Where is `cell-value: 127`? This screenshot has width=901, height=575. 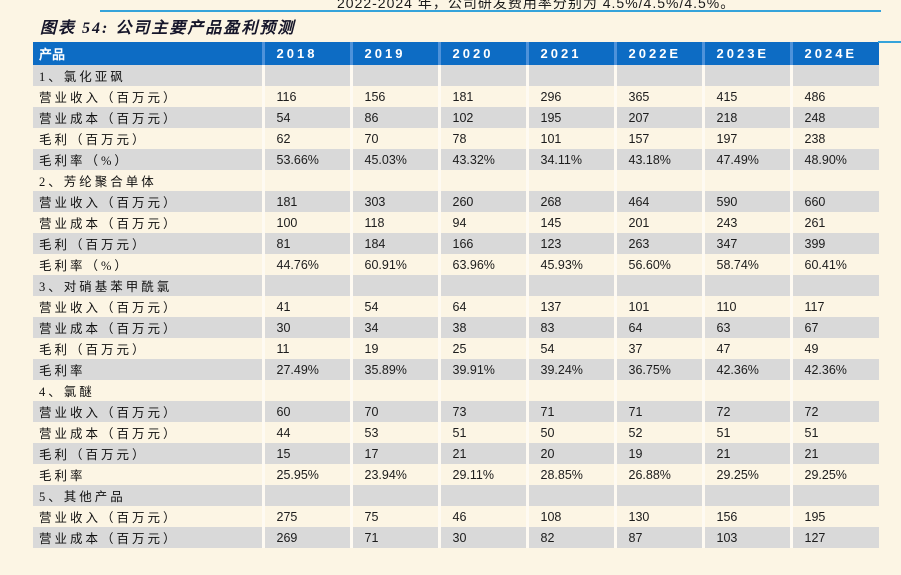
cell-value: 127 is located at coordinates (834, 537).